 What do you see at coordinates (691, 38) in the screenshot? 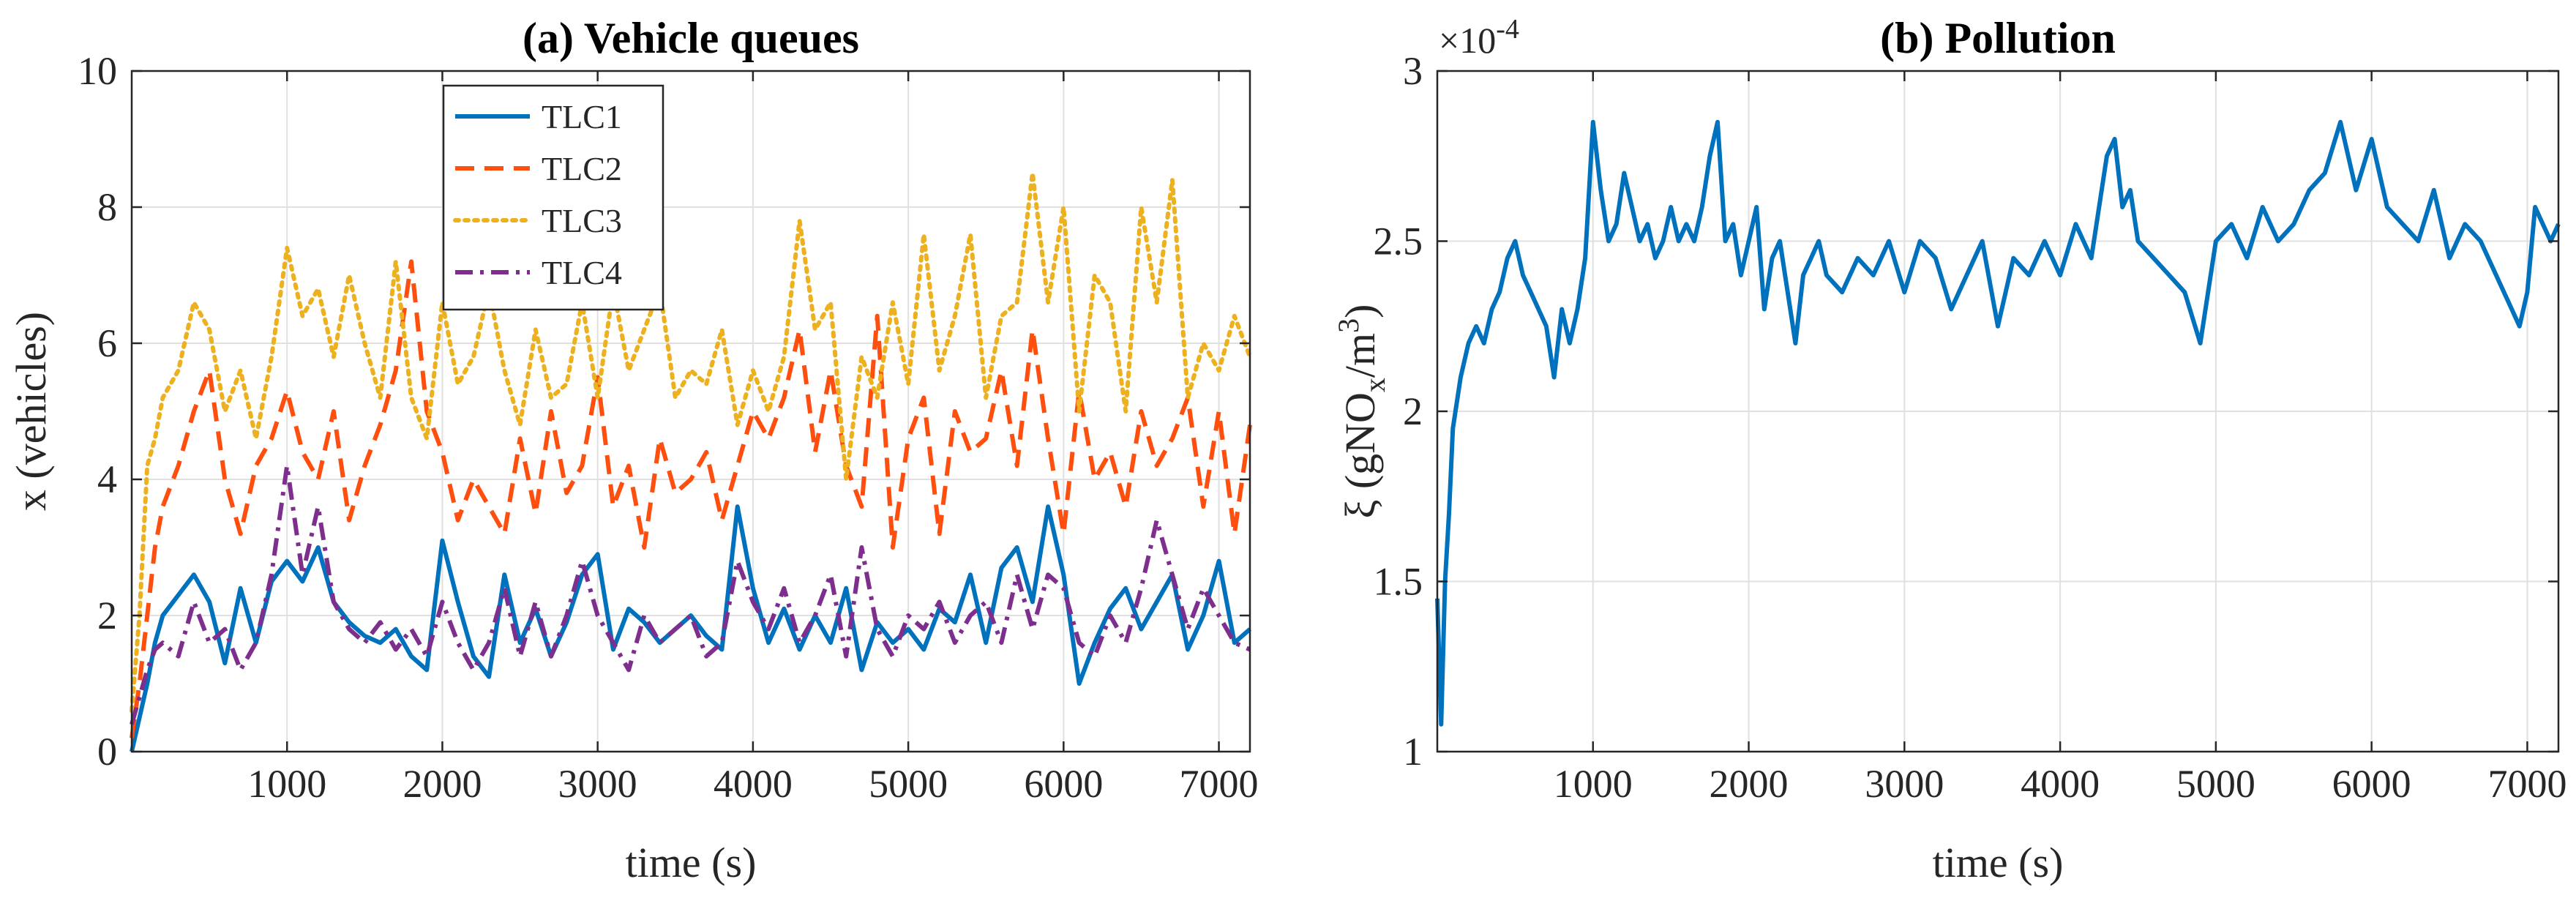
I see `panel-a-title: (a) Vehicle queues` at bounding box center [691, 38].